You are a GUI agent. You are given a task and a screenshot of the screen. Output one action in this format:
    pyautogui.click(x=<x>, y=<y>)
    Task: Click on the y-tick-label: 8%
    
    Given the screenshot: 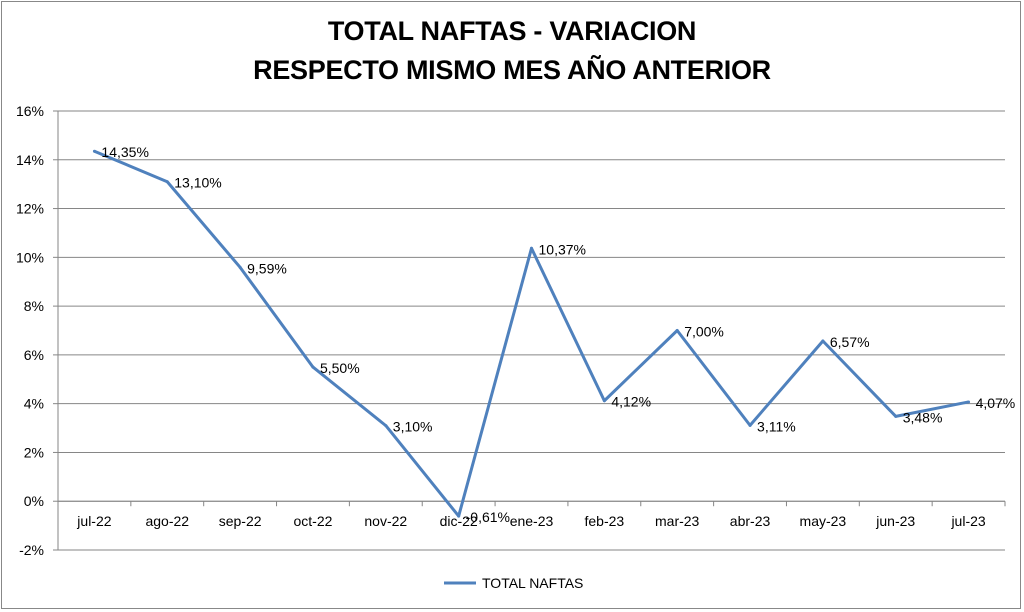 What is the action you would take?
    pyautogui.click(x=34, y=306)
    